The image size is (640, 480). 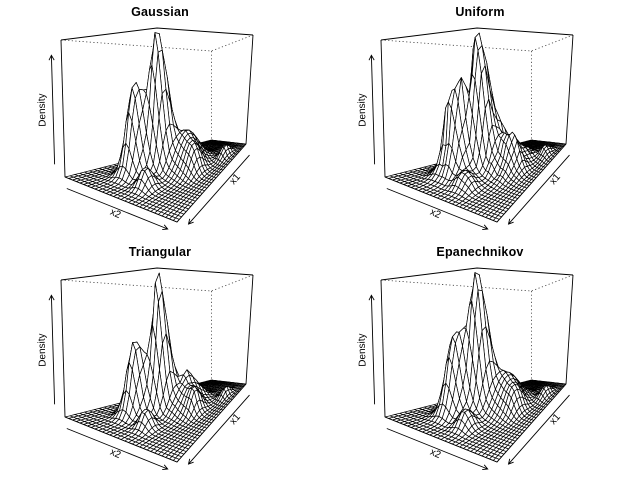 What do you see at coordinates (160, 252) in the screenshot?
I see `plot-title-triangular: Triangular` at bounding box center [160, 252].